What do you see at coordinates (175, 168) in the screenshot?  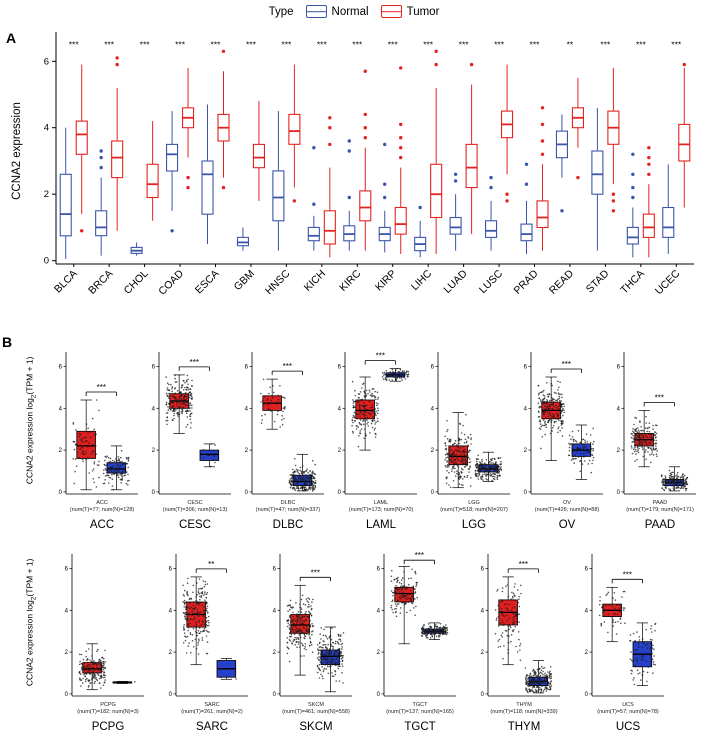 I see `category-coad: *** COAD` at bounding box center [175, 168].